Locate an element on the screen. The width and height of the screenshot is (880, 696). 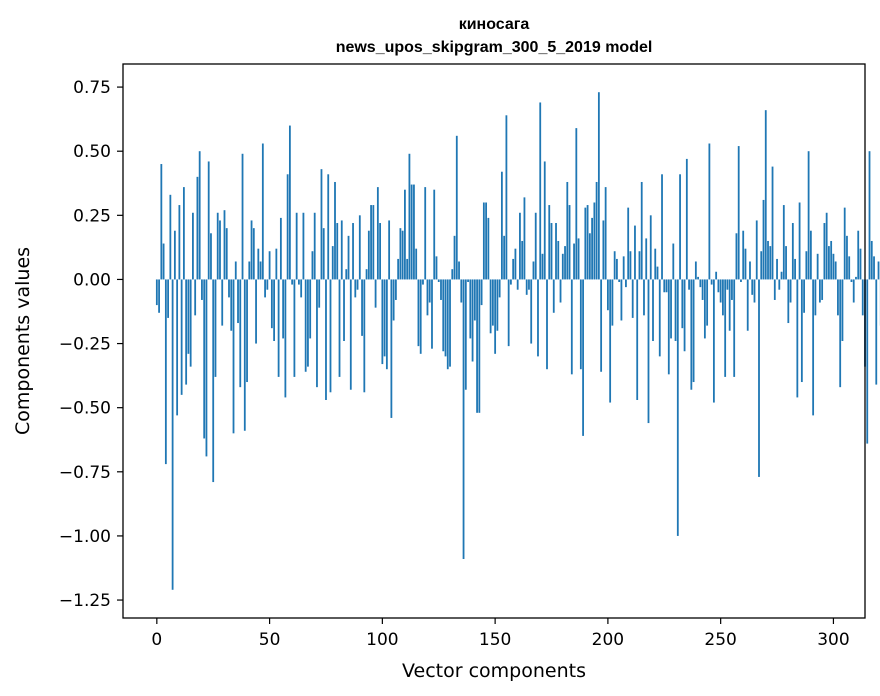
y-tick-label: −0.75 is located at coordinates (85, 473).